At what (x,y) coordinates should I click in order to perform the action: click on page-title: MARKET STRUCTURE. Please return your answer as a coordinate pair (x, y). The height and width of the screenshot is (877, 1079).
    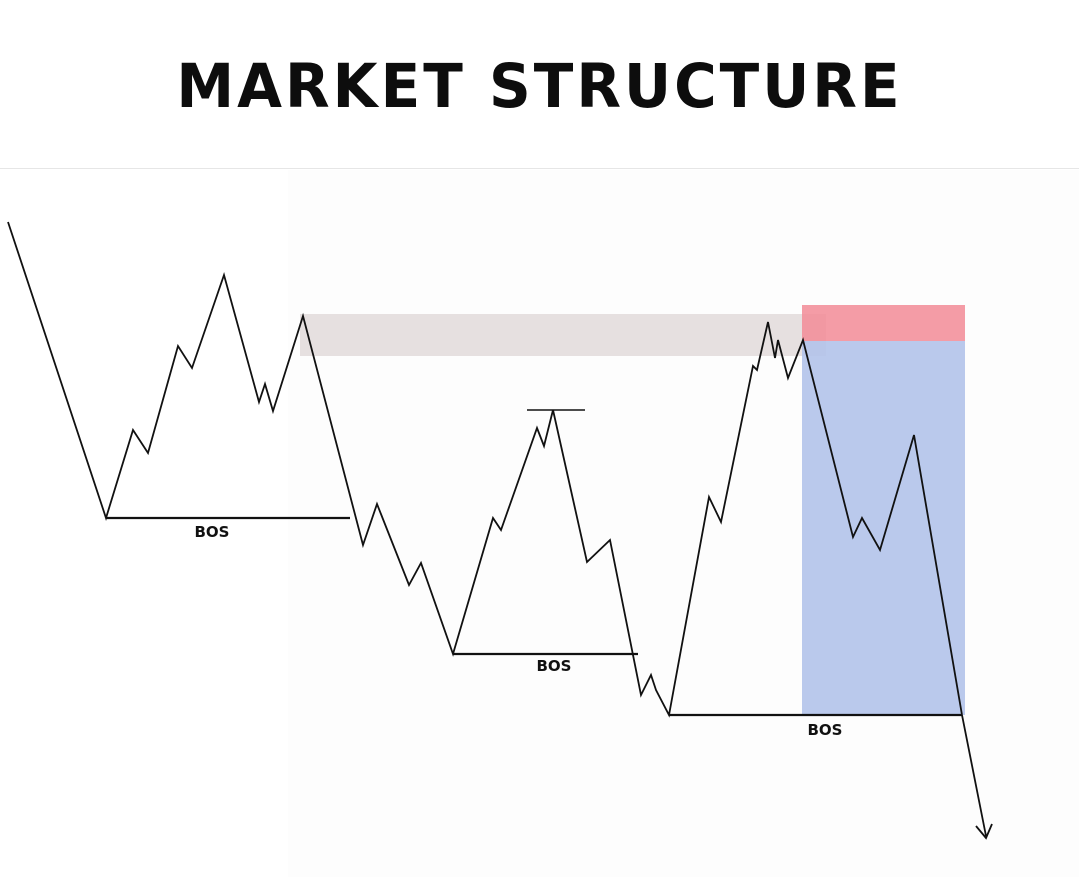
    Looking at the image, I should click on (539, 86).